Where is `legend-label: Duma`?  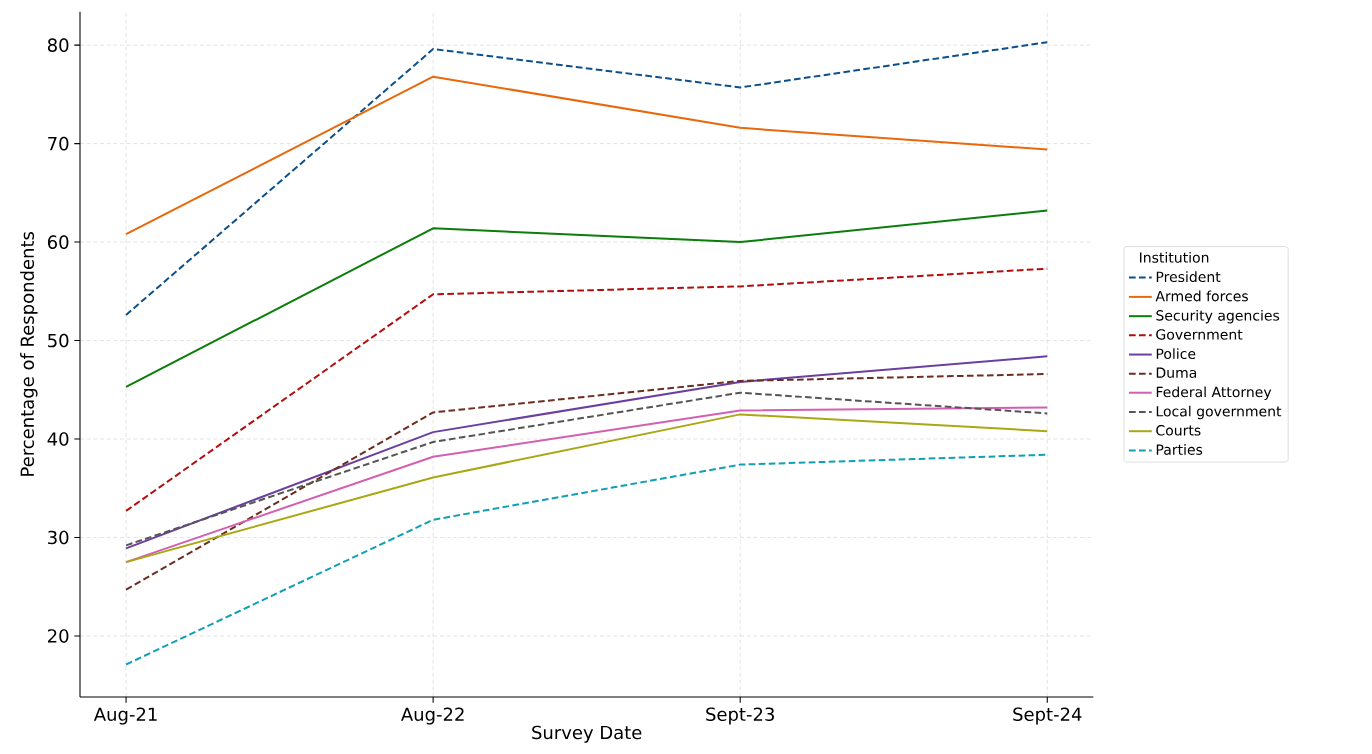 legend-label: Duma is located at coordinates (1176, 372).